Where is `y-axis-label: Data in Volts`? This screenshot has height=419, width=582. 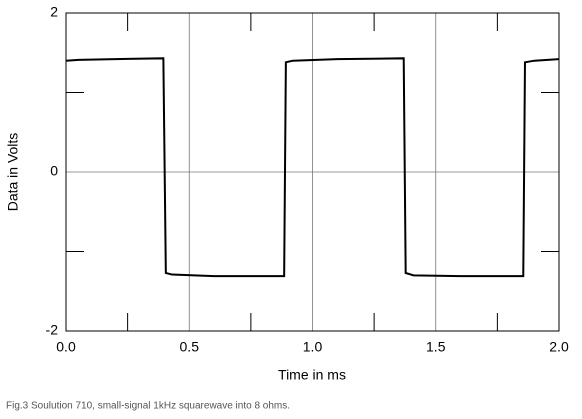
y-axis-label: Data in Volts is located at coordinates (13, 172).